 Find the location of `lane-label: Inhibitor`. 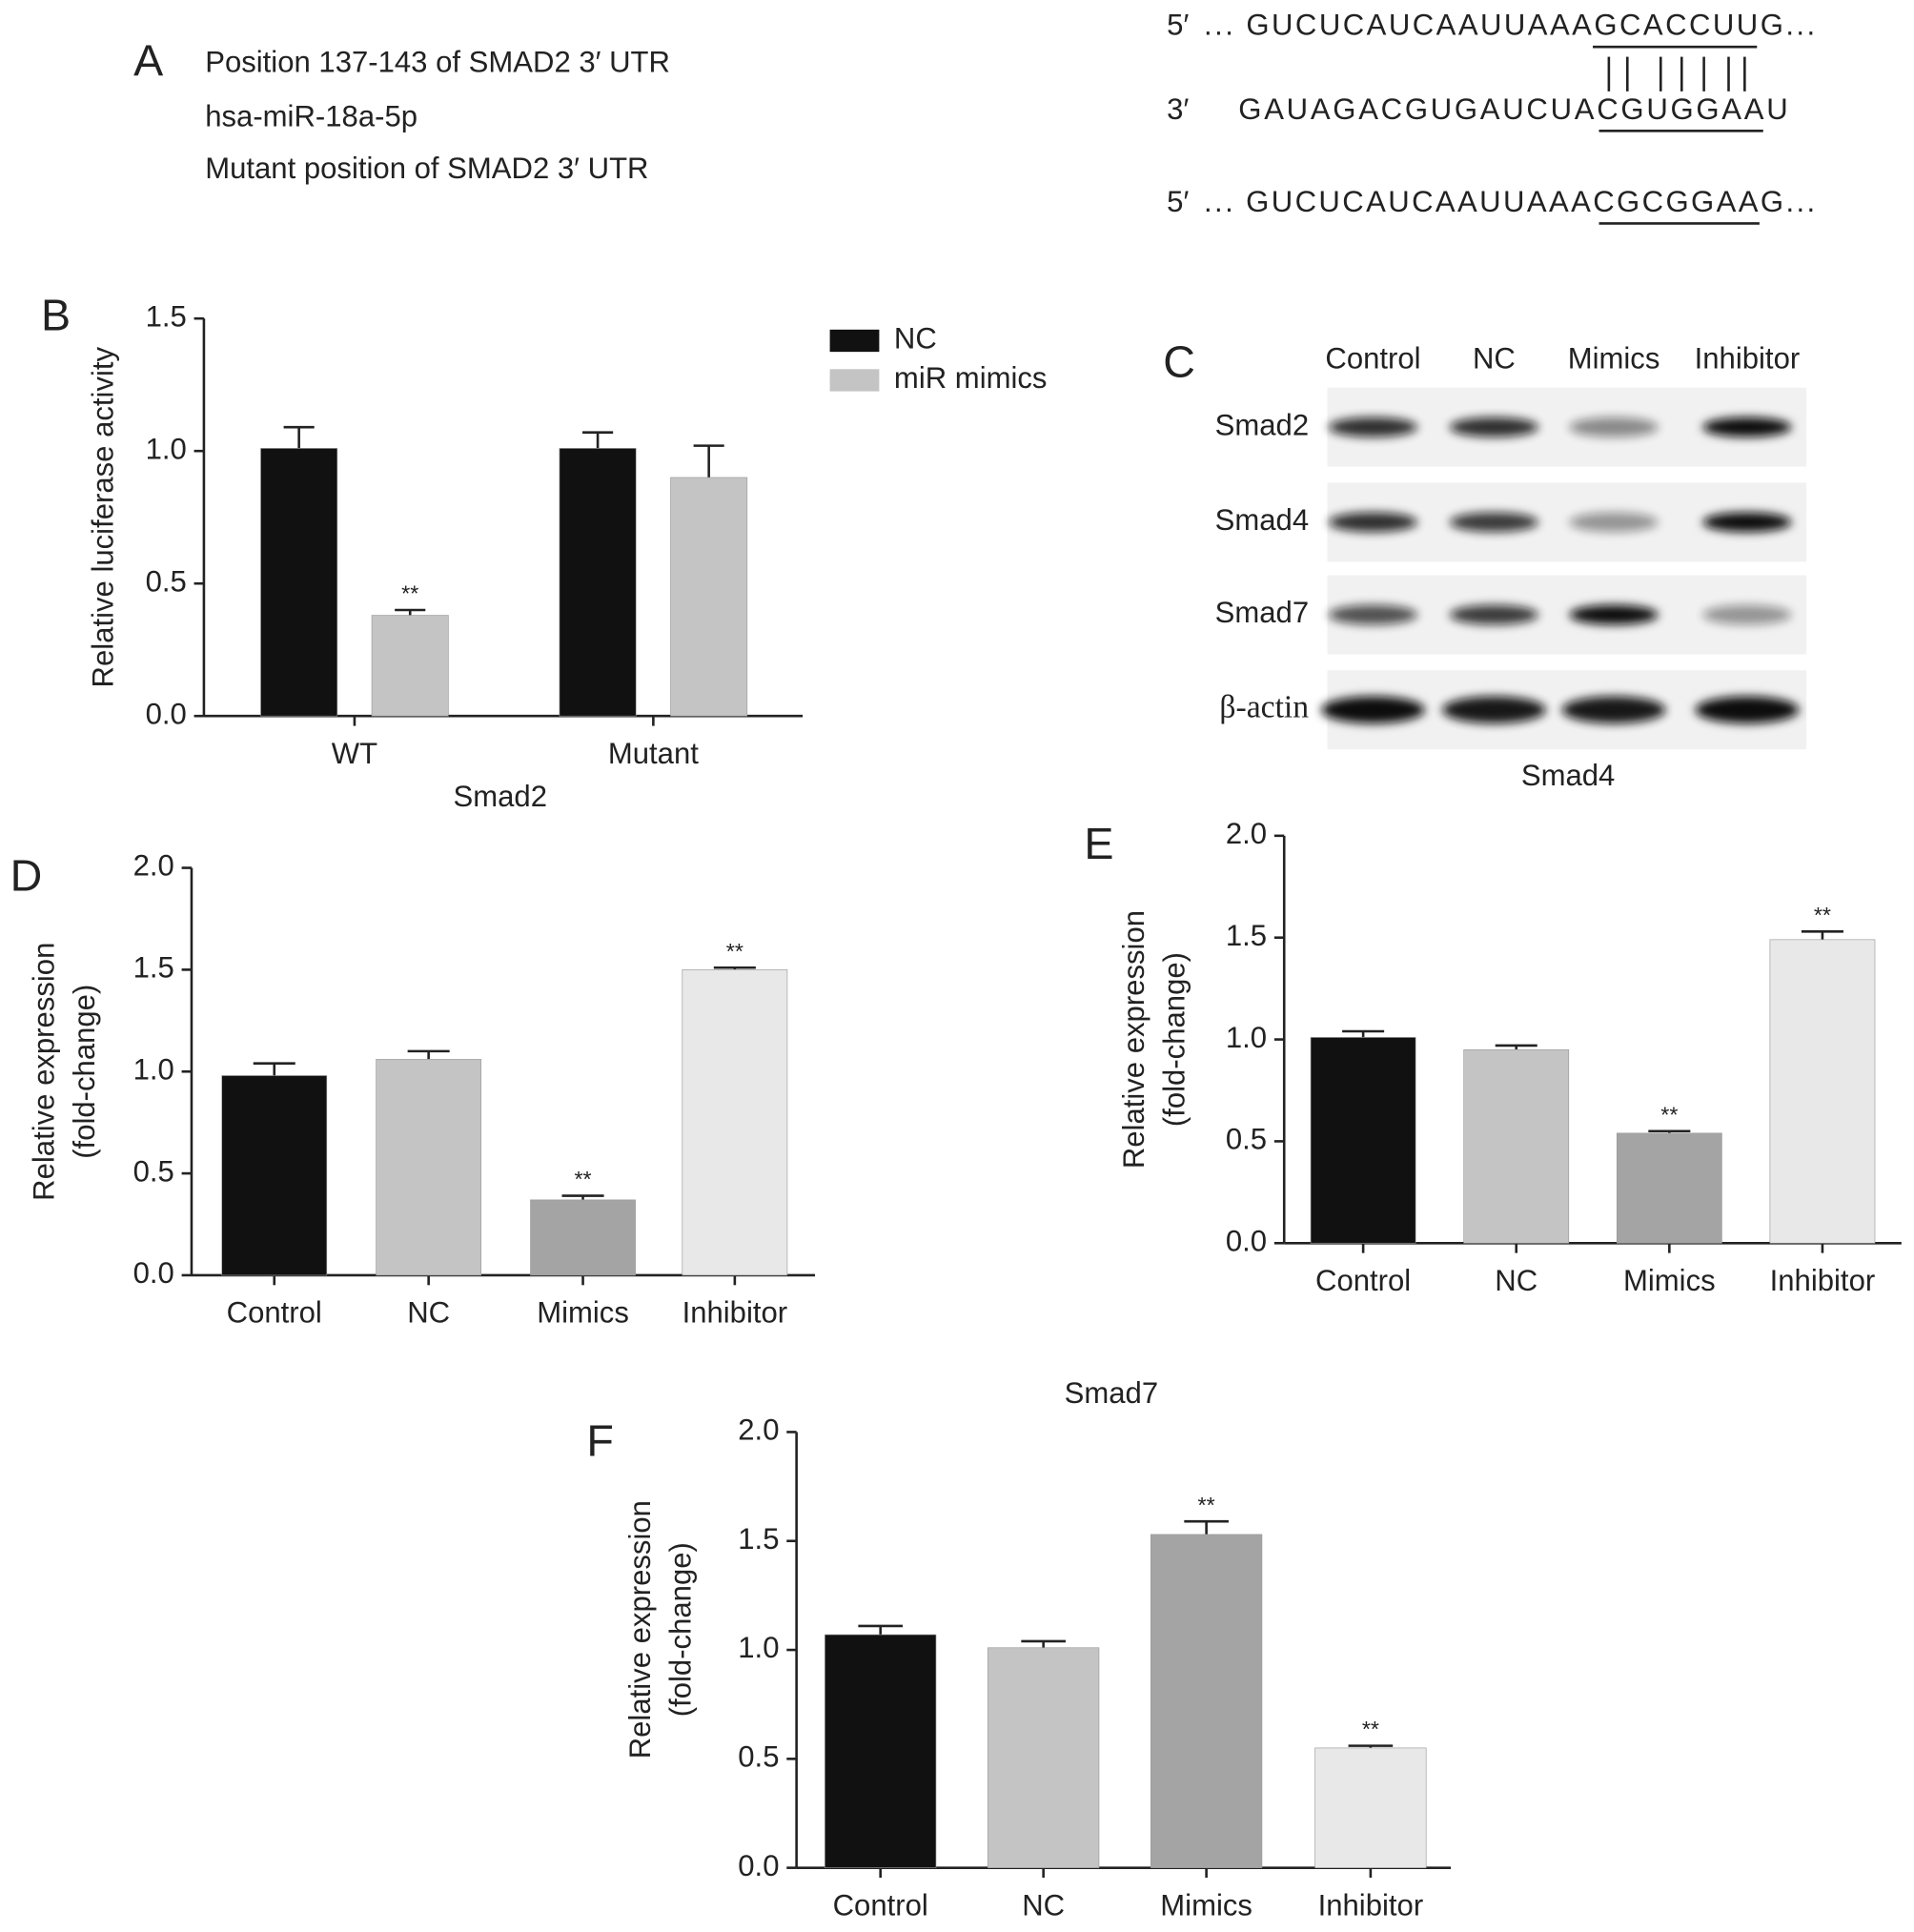

lane-label: Inhibitor is located at coordinates (1748, 358).